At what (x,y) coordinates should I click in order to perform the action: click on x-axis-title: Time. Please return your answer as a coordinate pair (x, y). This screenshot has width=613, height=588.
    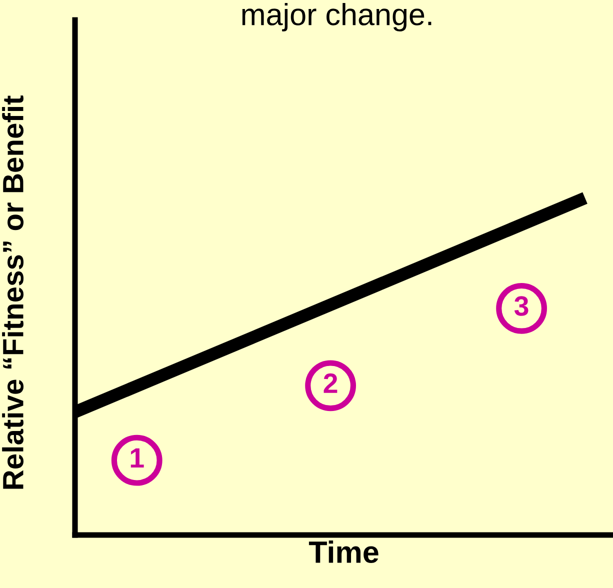
    Looking at the image, I should click on (343, 551).